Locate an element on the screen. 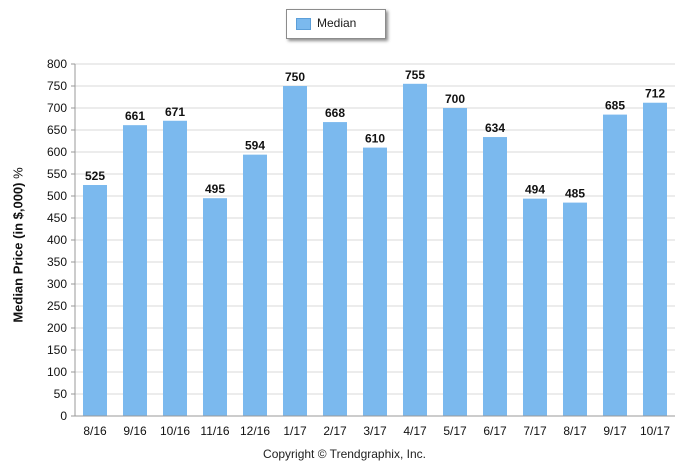 The image size is (689, 470). data-label: 671 is located at coordinates (175, 112).